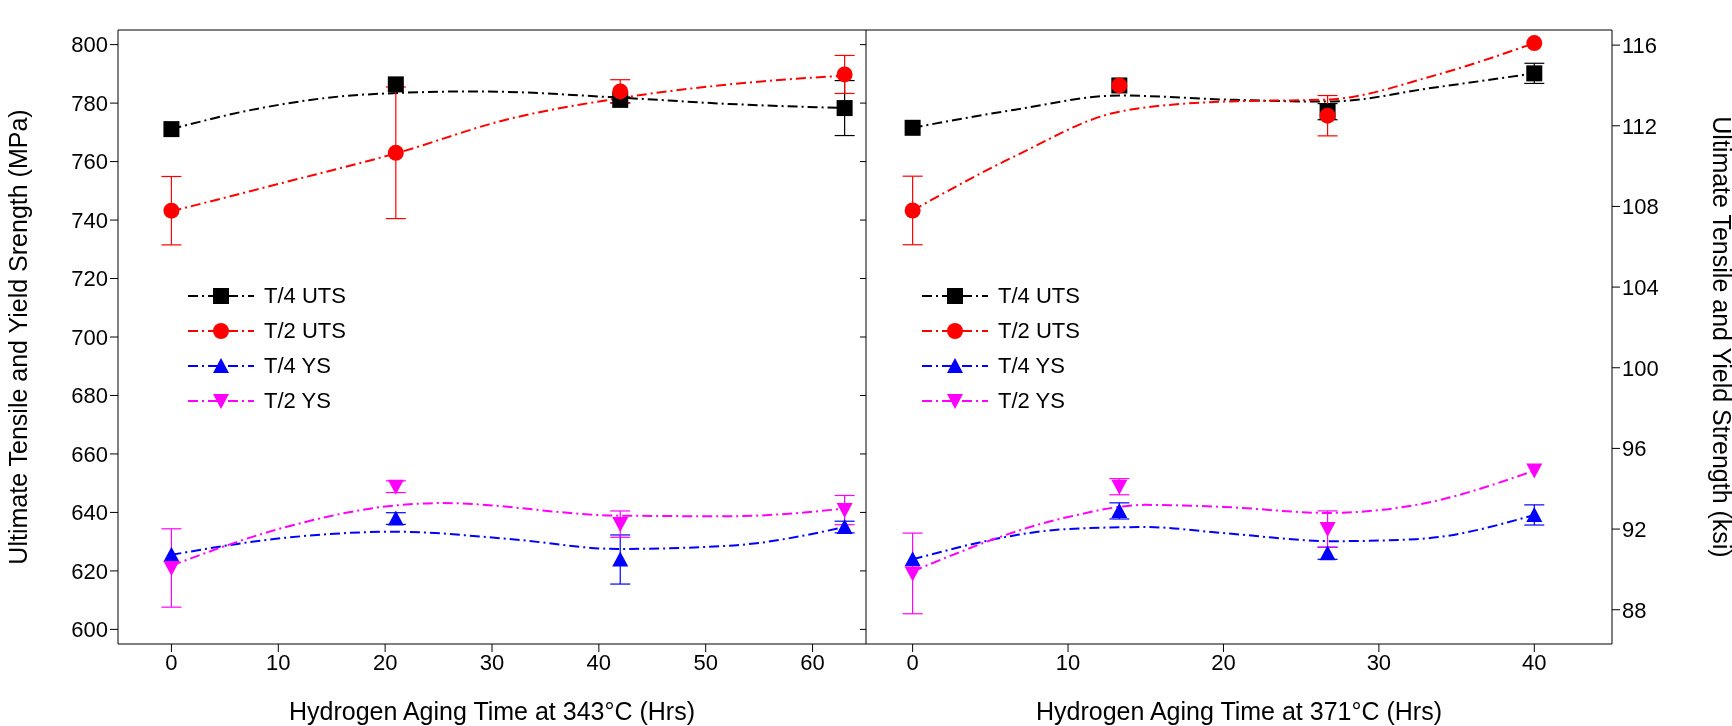  What do you see at coordinates (89, 513) in the screenshot?
I see `y-tick-label: 640` at bounding box center [89, 513].